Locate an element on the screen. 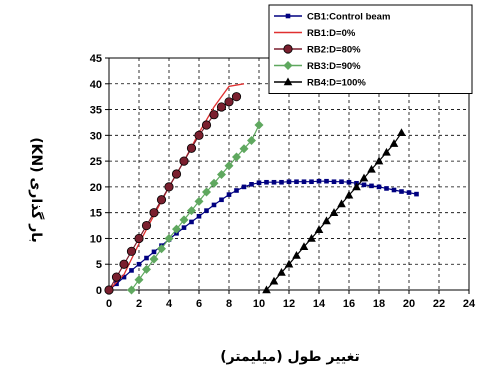  legend-rb4-point is located at coordinates (288, 81).